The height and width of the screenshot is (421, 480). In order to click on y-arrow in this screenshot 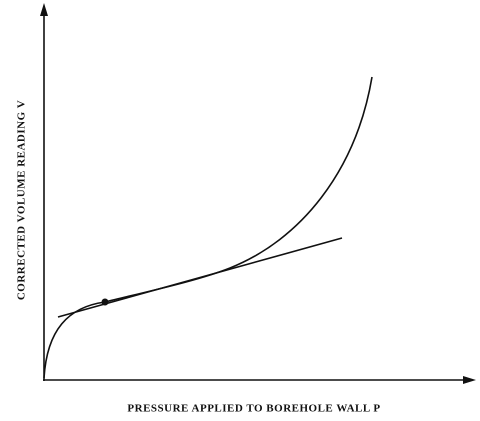, I will do `click(44, 9)`.